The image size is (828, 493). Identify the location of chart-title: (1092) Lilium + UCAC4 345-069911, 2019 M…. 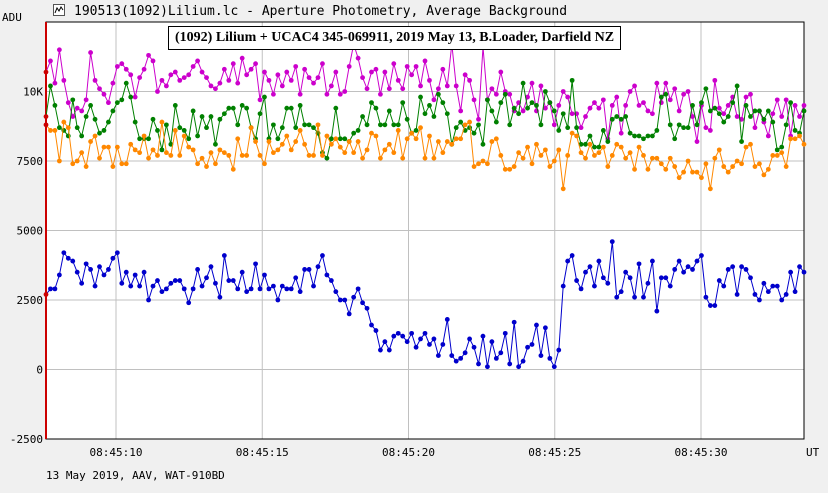
(395, 38).